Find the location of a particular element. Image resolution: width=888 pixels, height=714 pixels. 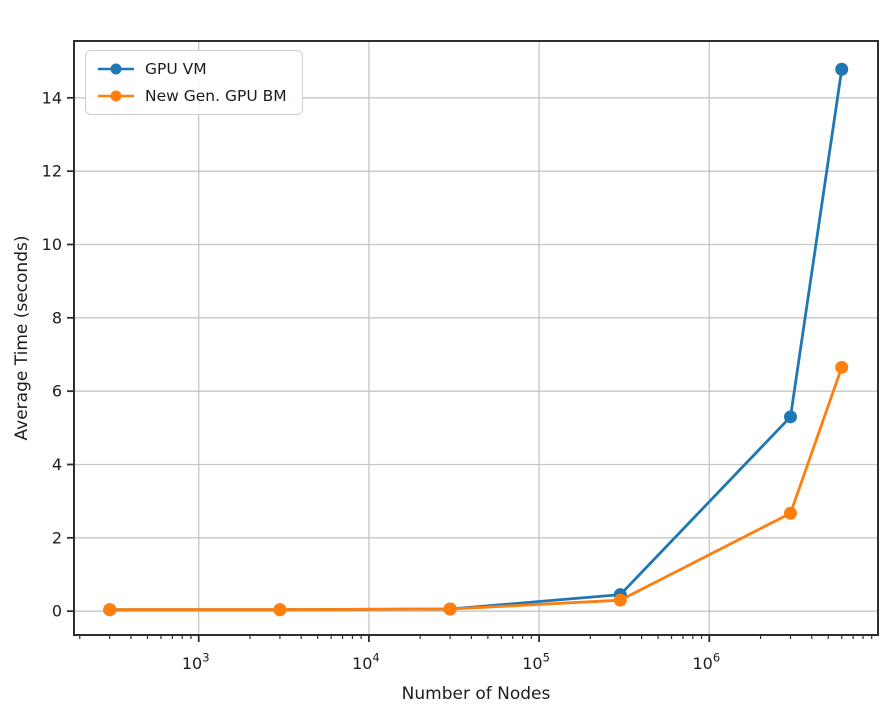

x-tick-label: 10⁶ is located at coordinates (706, 662).